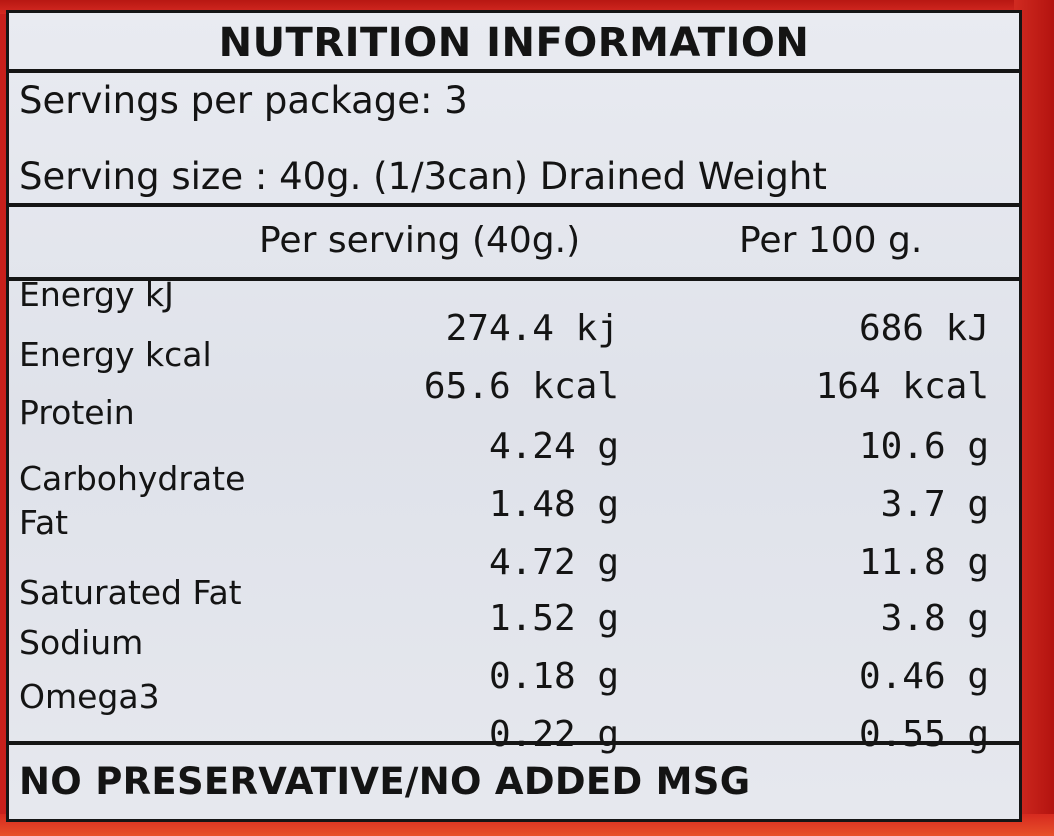  I want to click on value-per-serving-2: 65.6 kcal, so click(521, 386).